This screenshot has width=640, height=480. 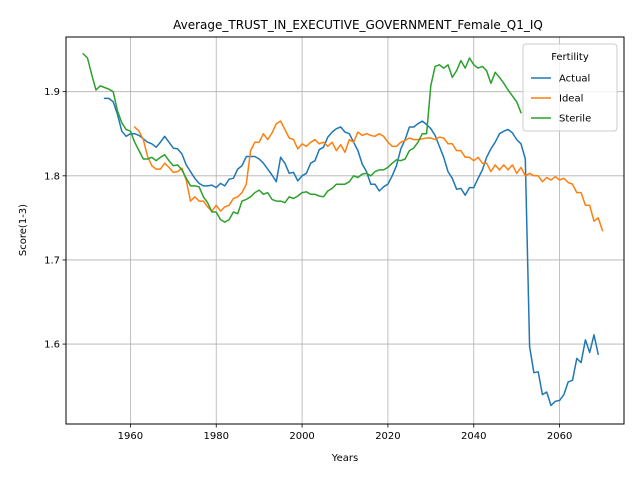 I want to click on x-tick-label: 2000, so click(x=301, y=436).